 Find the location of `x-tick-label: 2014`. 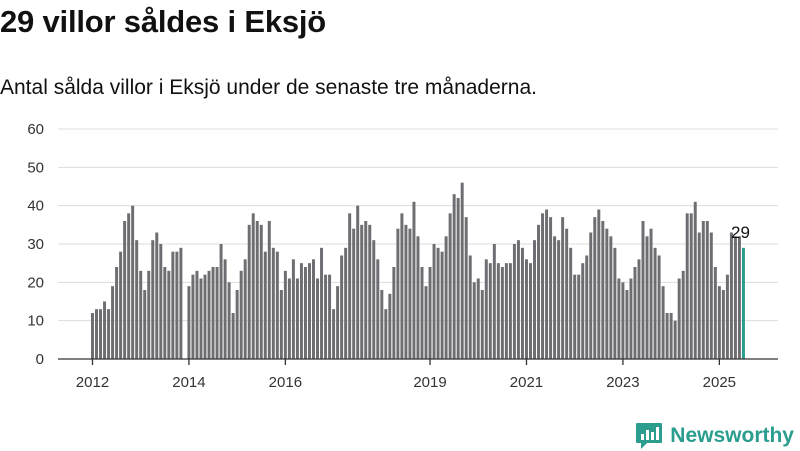

x-tick-label: 2014 is located at coordinates (188, 382).